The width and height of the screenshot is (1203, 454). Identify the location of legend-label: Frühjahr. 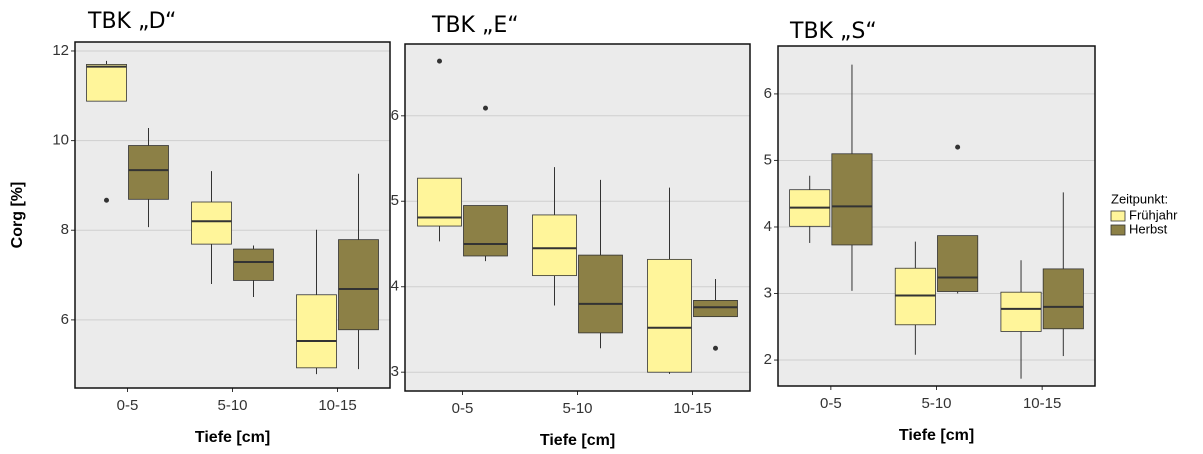
(1153, 214).